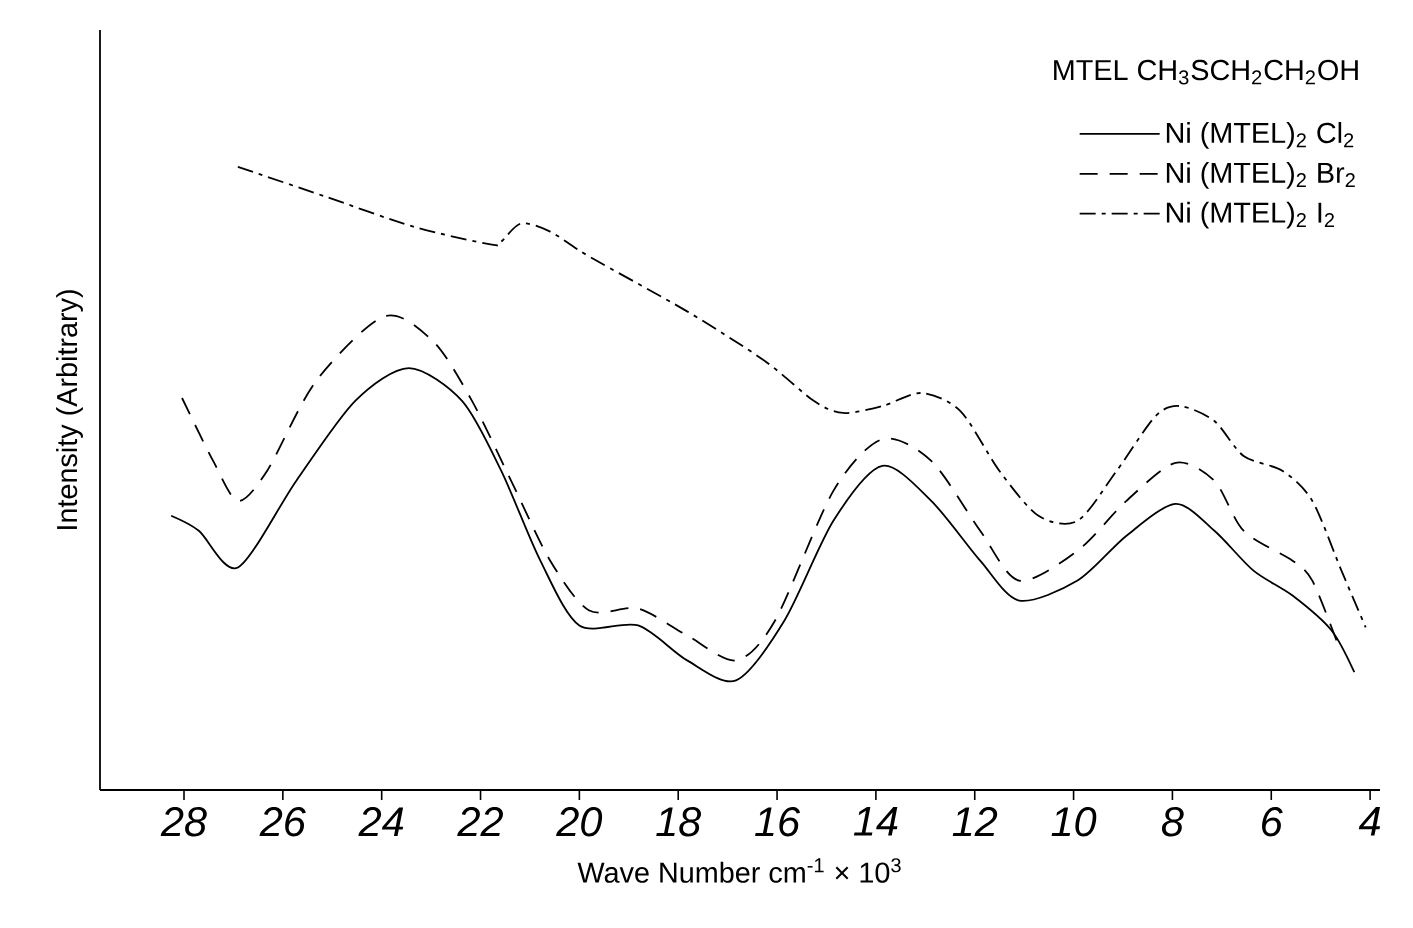 Image resolution: width=1413 pixels, height=928 pixels. What do you see at coordinates (1260, 135) in the screenshot?
I see `legend-label: Ni (MTEL)$_{2}$ Cl$_{2}$` at bounding box center [1260, 135].